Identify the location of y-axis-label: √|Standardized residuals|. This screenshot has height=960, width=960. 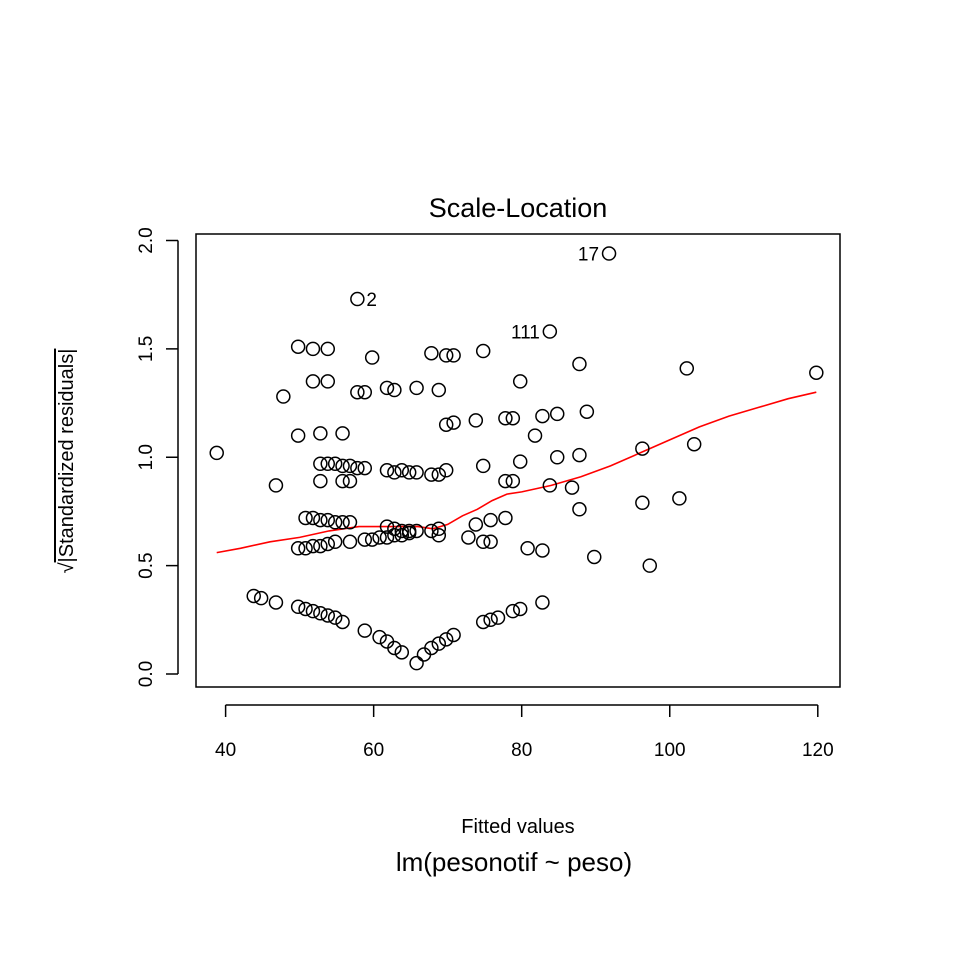
(67, 461).